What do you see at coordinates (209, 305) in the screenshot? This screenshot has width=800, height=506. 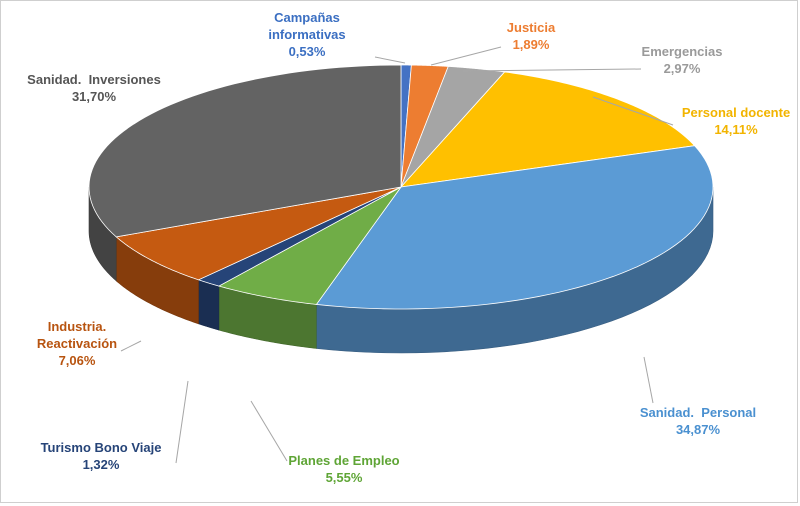 I see `slice-side-turismo-bono-viaje` at bounding box center [209, 305].